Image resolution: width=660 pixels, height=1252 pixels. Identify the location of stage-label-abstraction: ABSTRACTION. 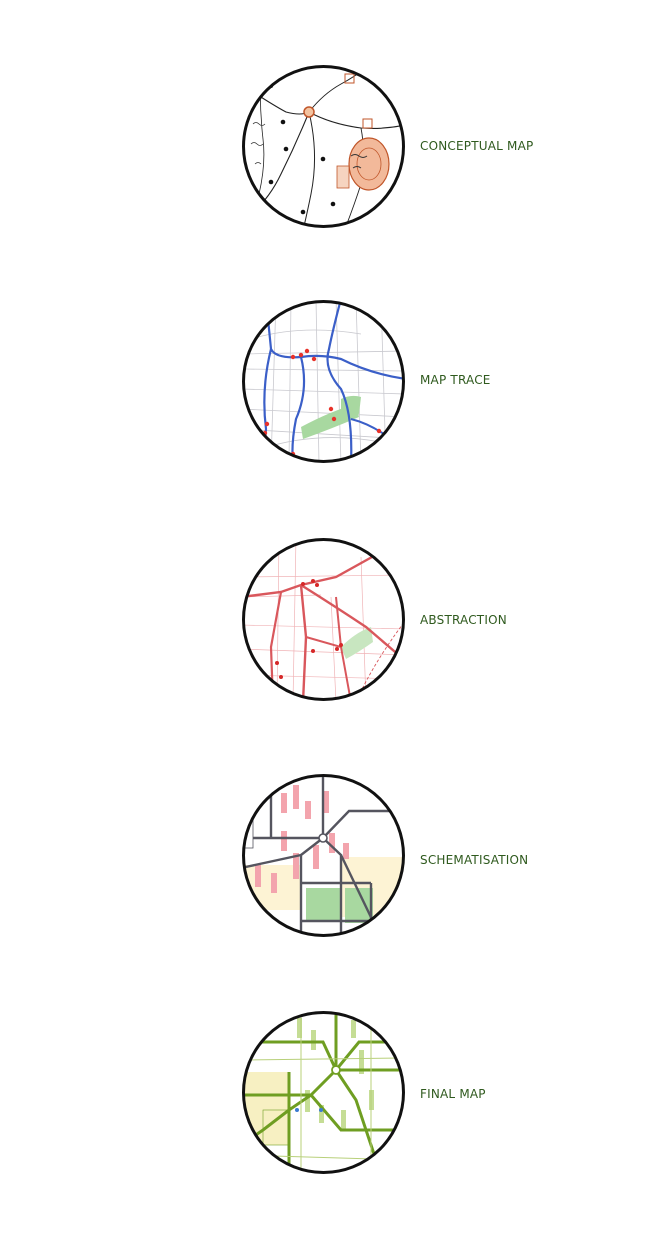
(463, 620).